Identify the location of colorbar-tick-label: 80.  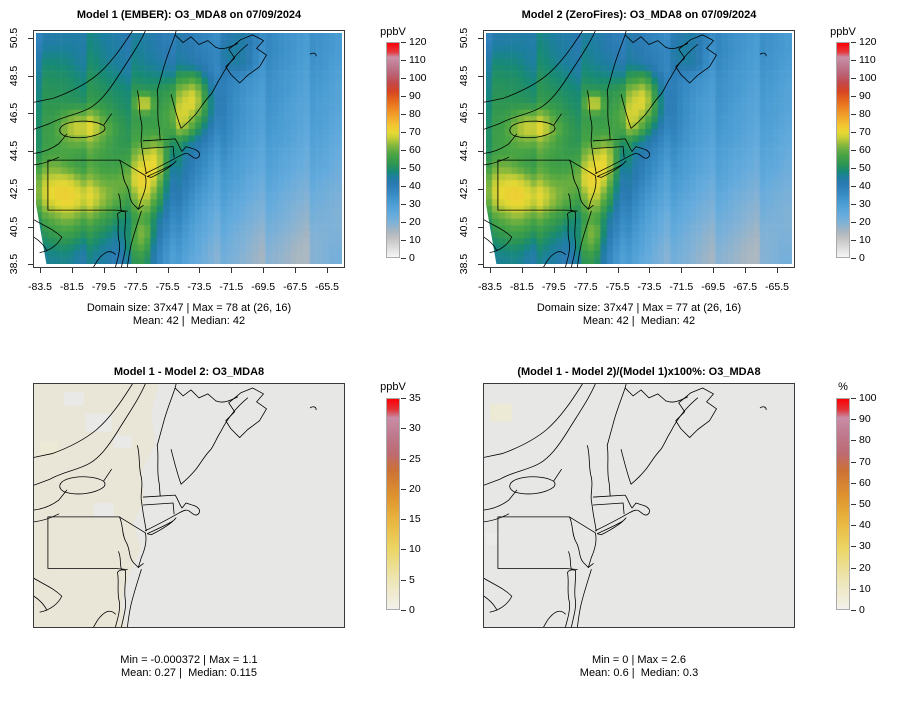
(415, 114).